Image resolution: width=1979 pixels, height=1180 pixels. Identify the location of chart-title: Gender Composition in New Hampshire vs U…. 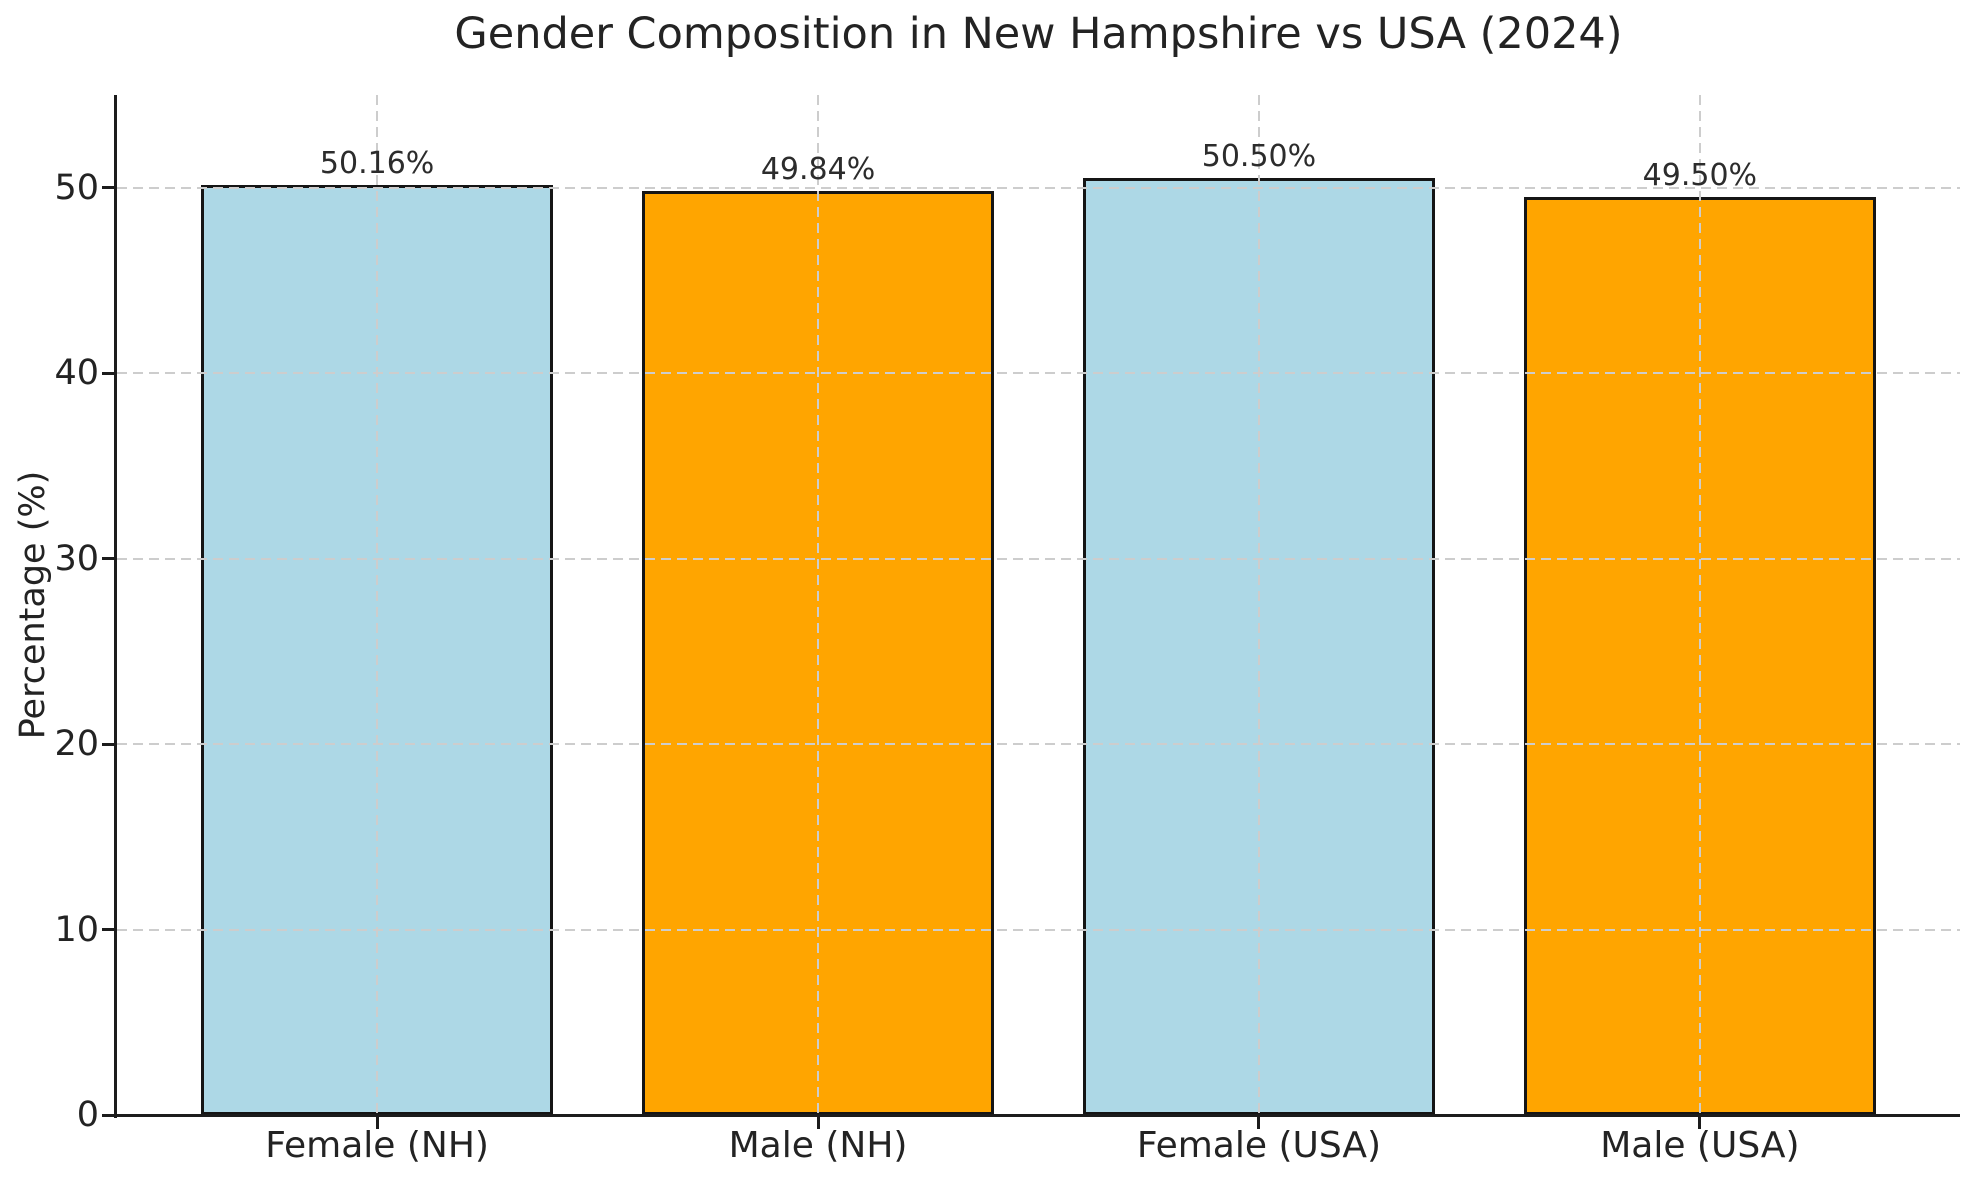
(1038, 34).